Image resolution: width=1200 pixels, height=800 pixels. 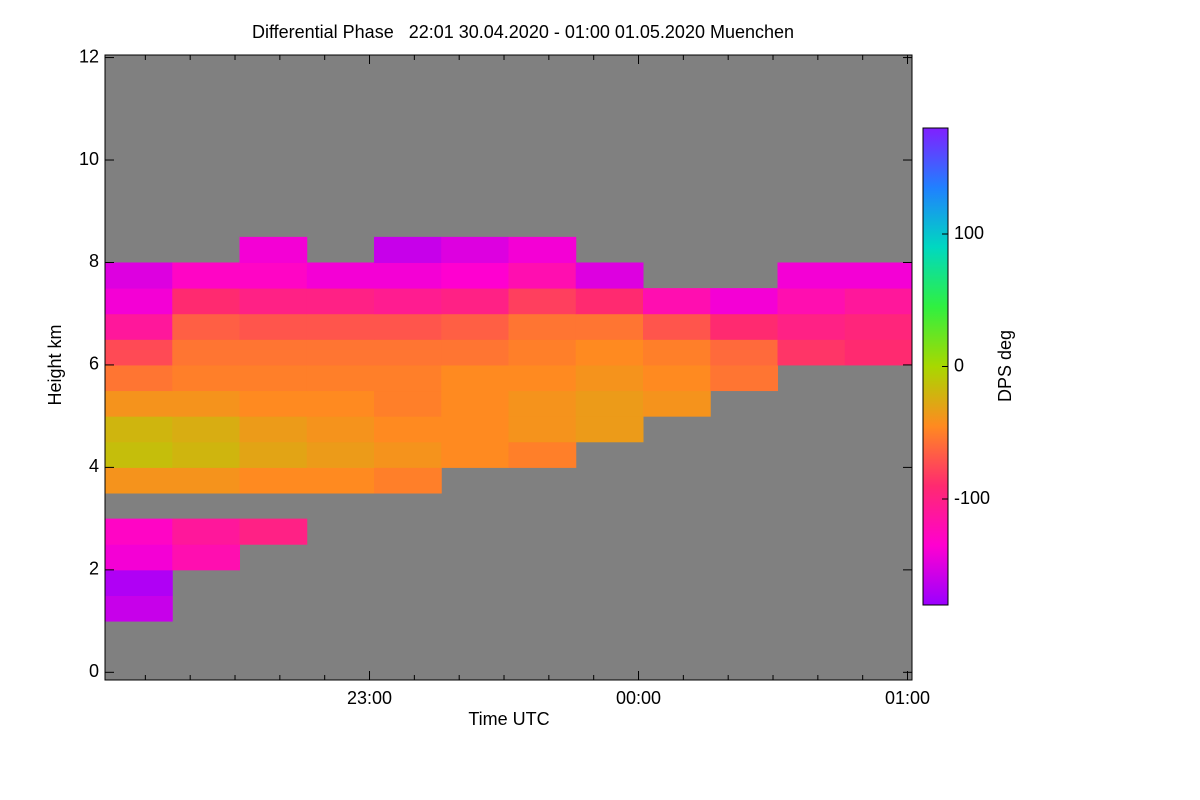 What do you see at coordinates (94, 364) in the screenshot?
I see `y-tick-label: 6` at bounding box center [94, 364].